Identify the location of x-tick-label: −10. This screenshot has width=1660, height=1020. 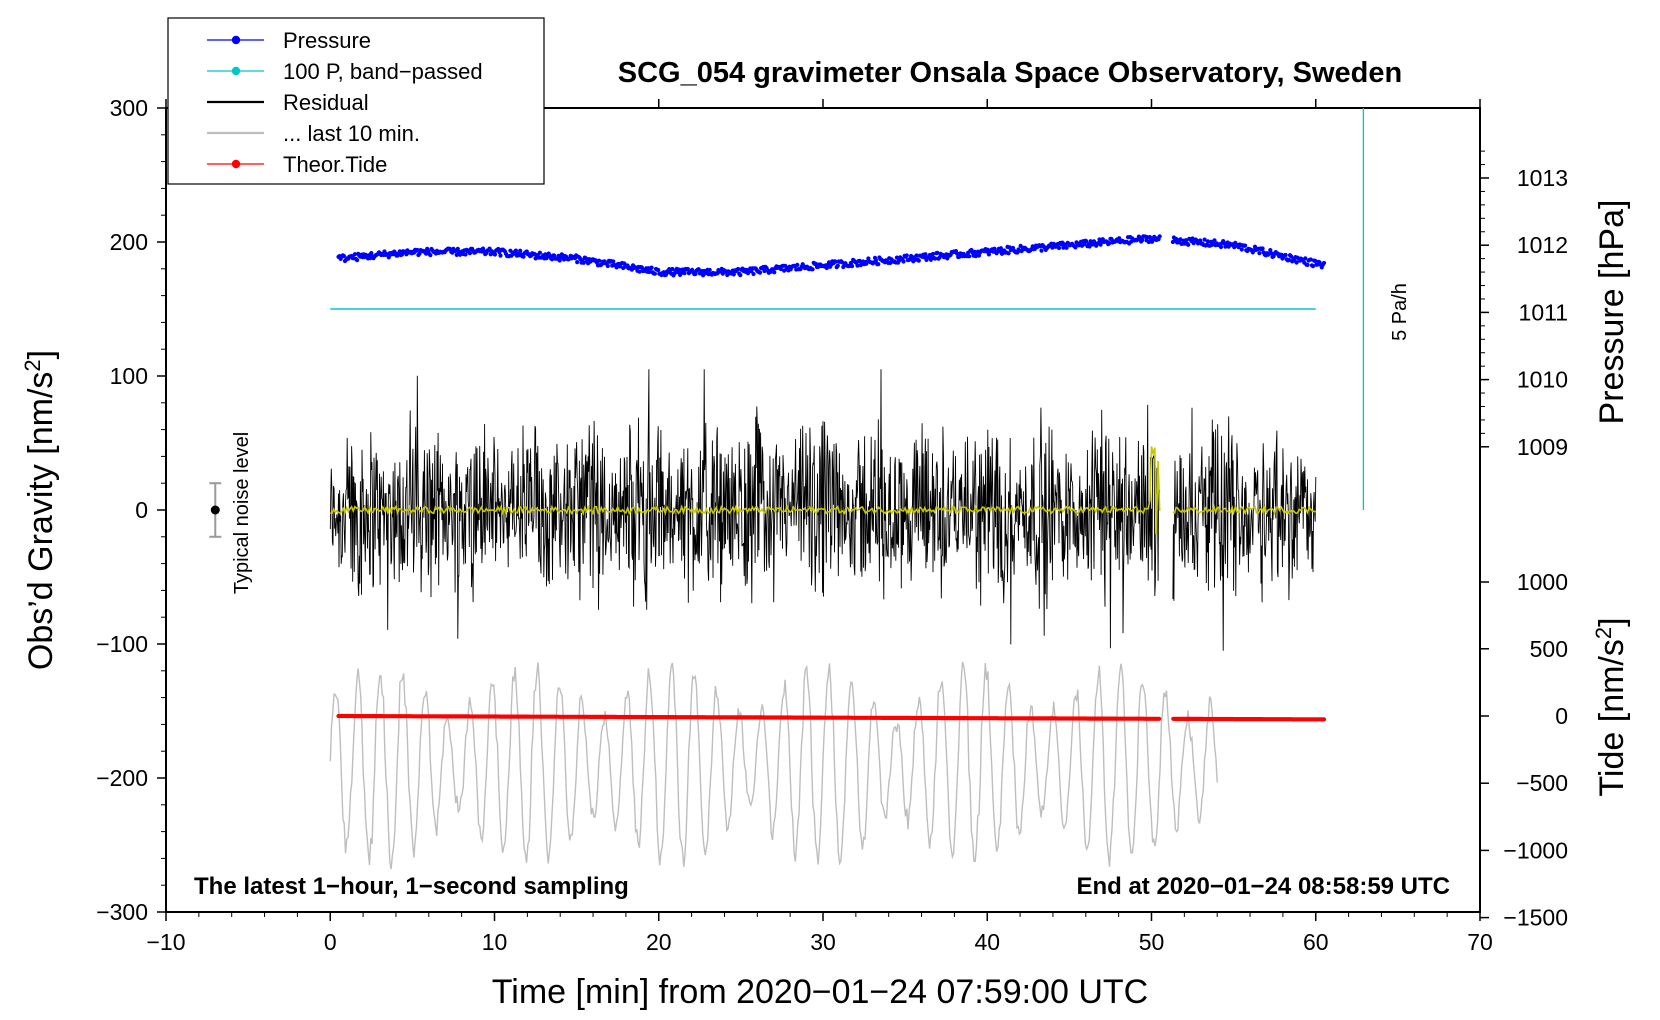
(165, 942).